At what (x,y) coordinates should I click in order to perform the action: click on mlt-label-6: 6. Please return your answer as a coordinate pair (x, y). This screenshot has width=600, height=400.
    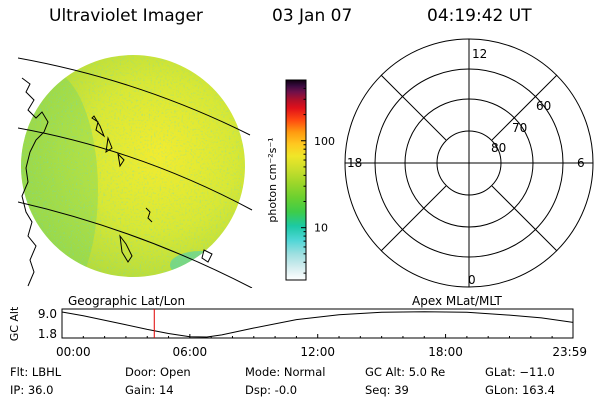
    Looking at the image, I should click on (581, 163).